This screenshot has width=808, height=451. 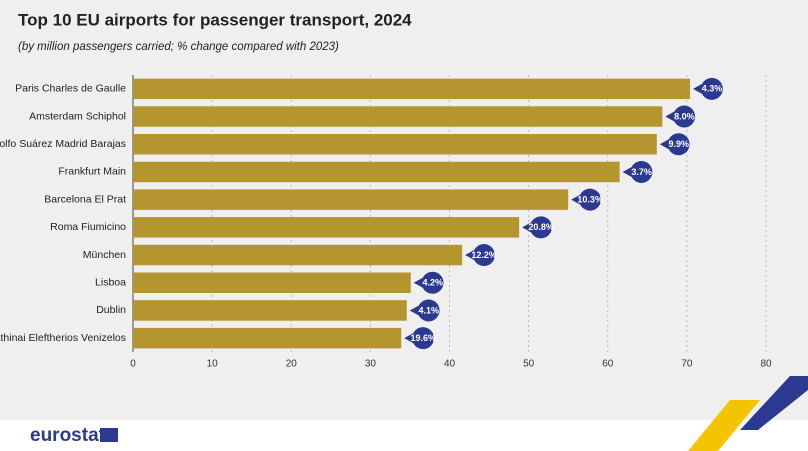 I want to click on x-tick-label: 10, so click(x=213, y=364).